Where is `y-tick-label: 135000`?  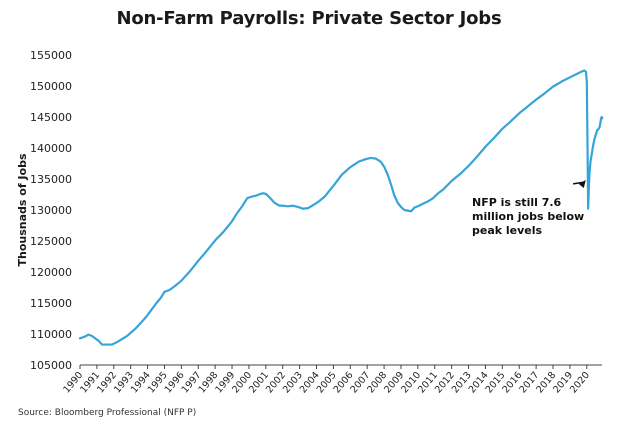 y-tick-label: 135000 is located at coordinates (51, 179).